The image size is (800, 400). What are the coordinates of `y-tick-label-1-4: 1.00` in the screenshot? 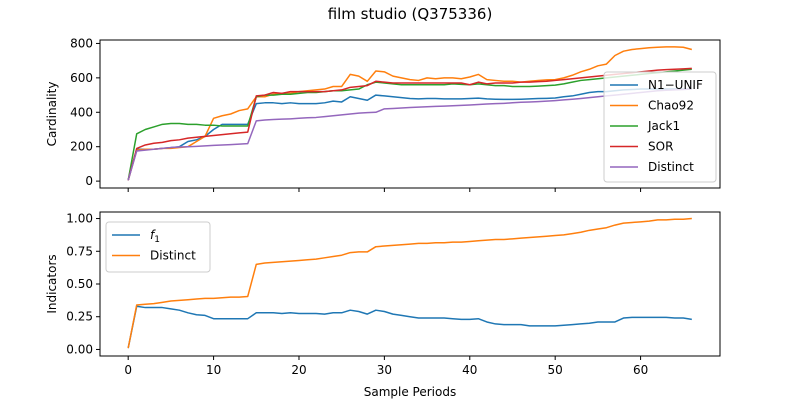 It's located at (79, 219).